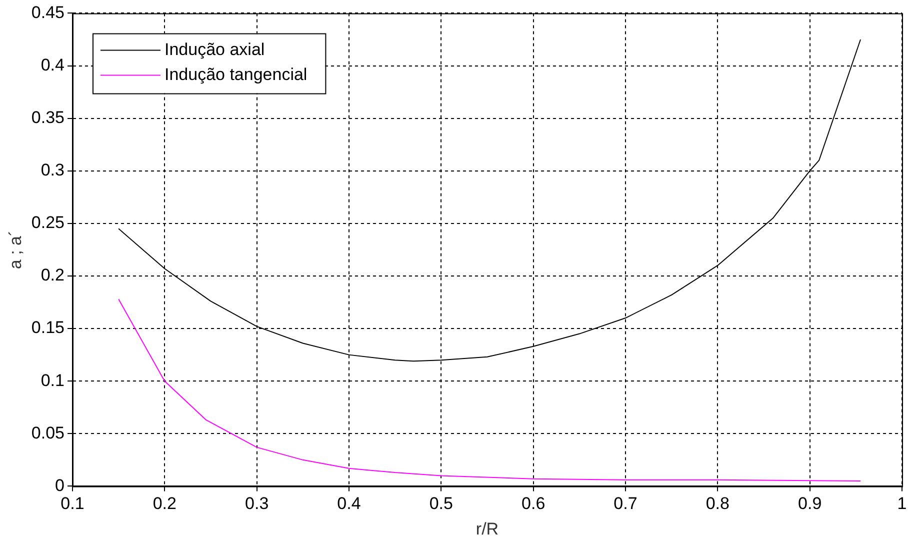 The image size is (914, 542). Describe the element at coordinates (236, 74) in the screenshot. I see `legend-label: Indução tangencial` at that location.